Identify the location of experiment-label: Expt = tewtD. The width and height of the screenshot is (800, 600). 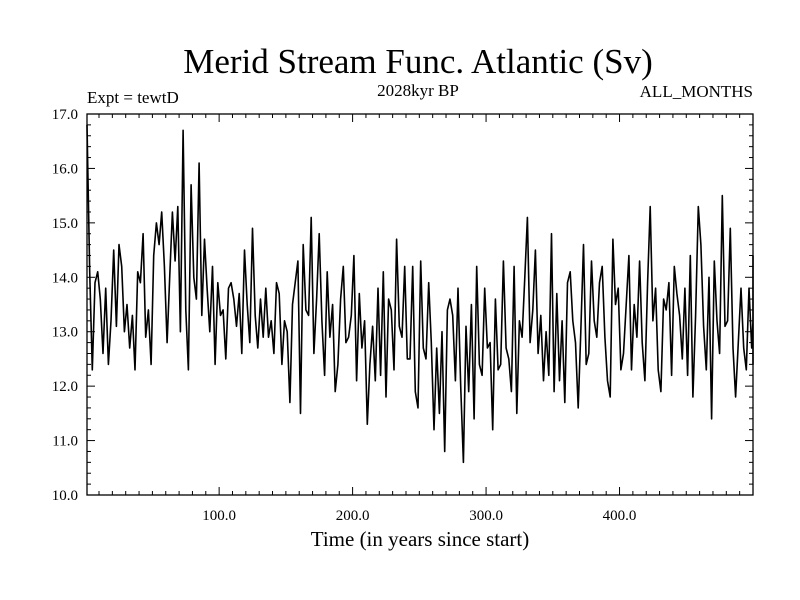
(133, 97).